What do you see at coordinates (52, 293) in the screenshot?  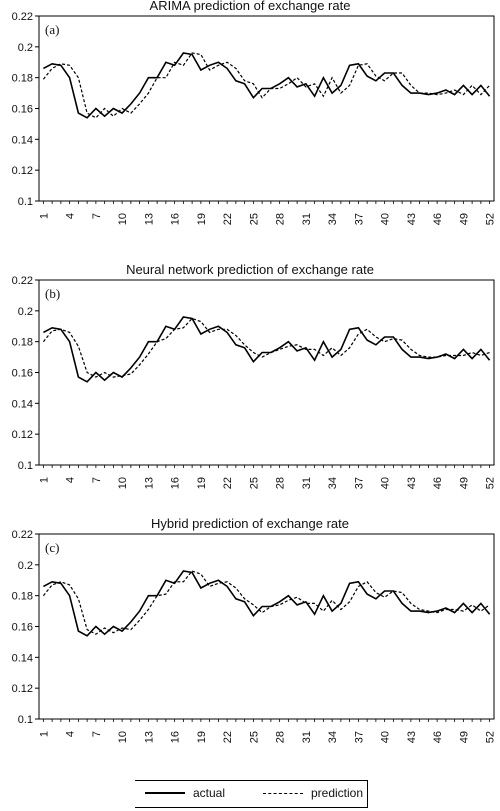 I see `panel-label: (b)` at bounding box center [52, 293].